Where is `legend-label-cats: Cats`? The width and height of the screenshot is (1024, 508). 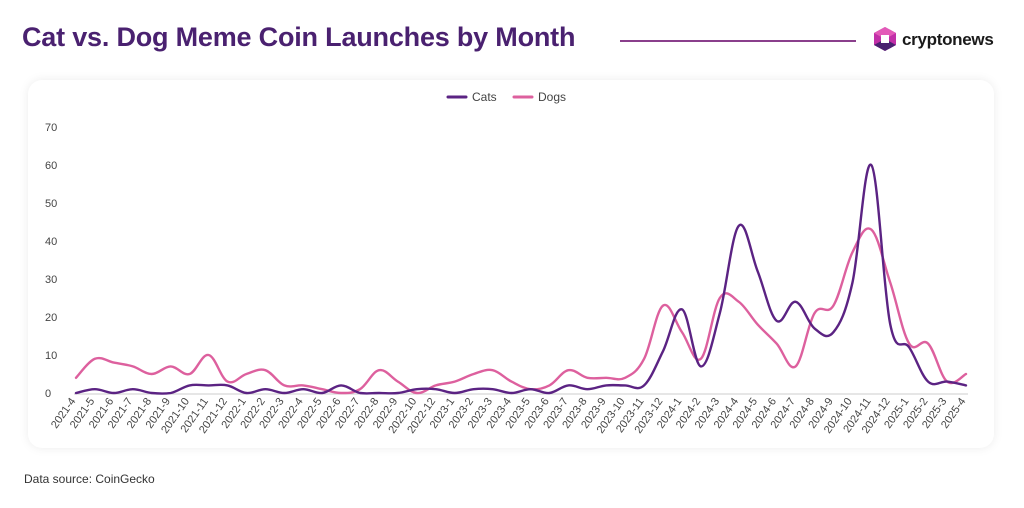 legend-label-cats: Cats is located at coordinates (484, 97).